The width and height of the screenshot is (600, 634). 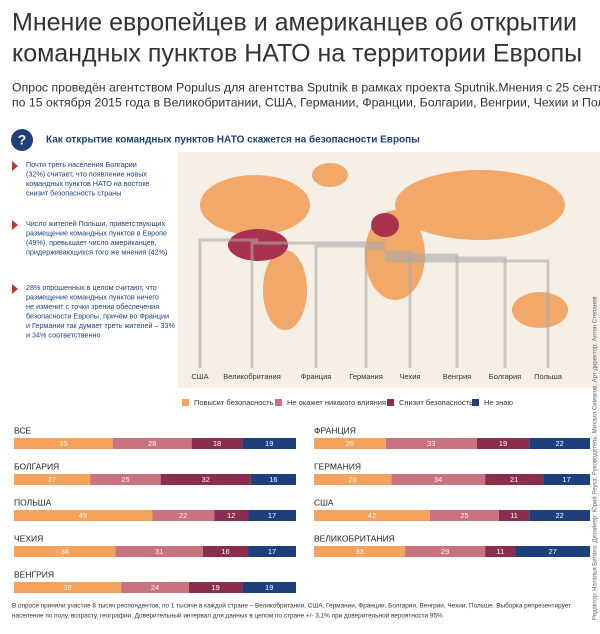 I want to click on bar-value: 26, so click(x=350, y=443).